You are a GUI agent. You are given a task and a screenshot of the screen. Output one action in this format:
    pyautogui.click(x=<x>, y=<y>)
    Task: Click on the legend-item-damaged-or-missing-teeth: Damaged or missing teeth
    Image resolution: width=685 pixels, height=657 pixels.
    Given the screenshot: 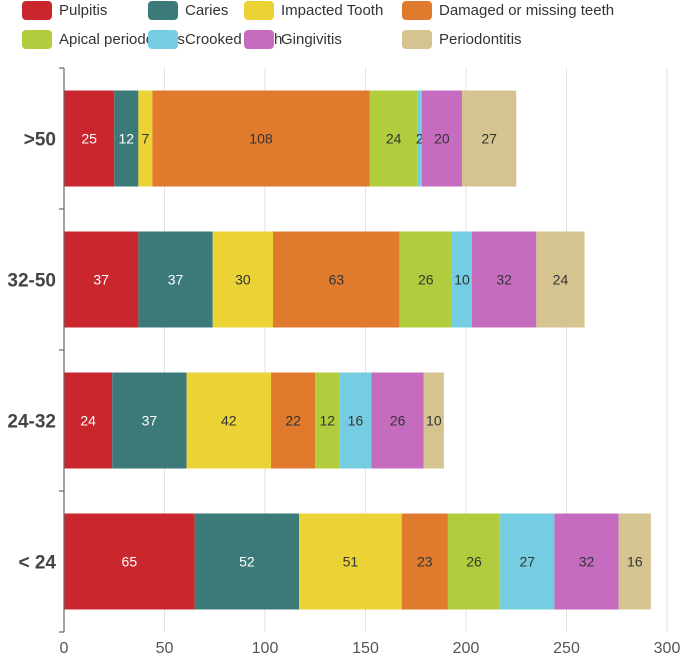 What is the action you would take?
    pyautogui.click(x=508, y=10)
    